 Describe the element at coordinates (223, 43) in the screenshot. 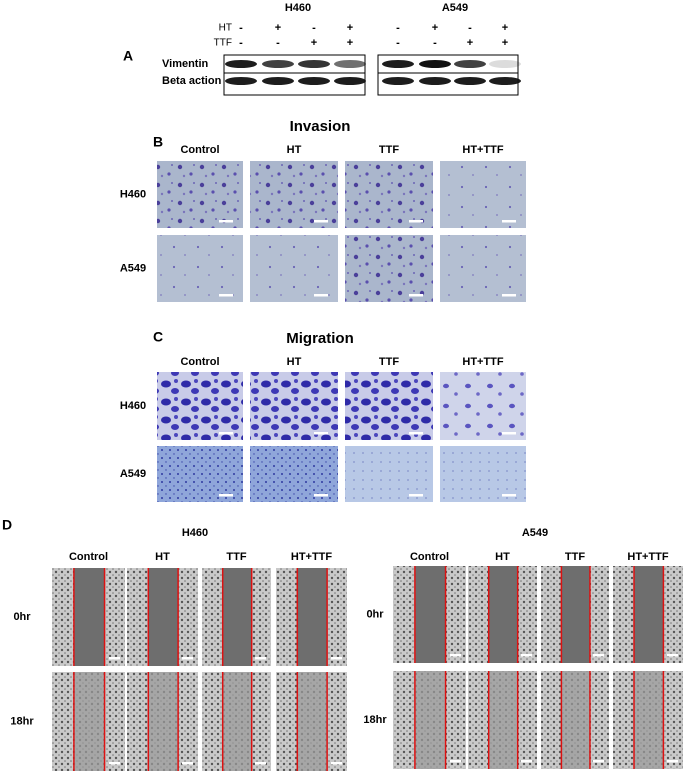

I see `treatment-label: TTF` at that location.